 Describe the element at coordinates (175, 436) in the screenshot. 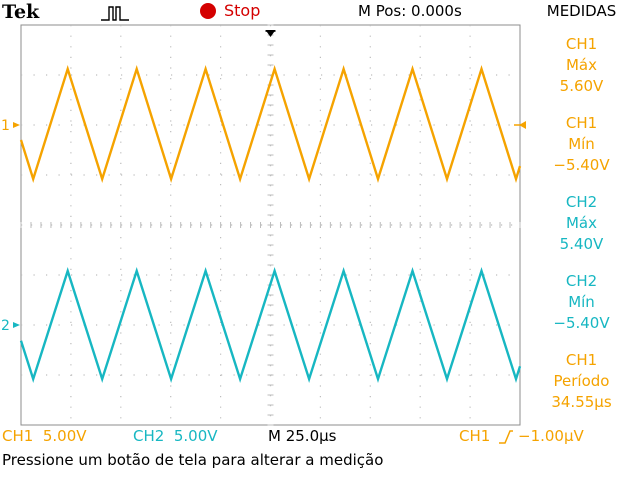

I see `ch2-scale-readout: CH2 5.00V` at that location.